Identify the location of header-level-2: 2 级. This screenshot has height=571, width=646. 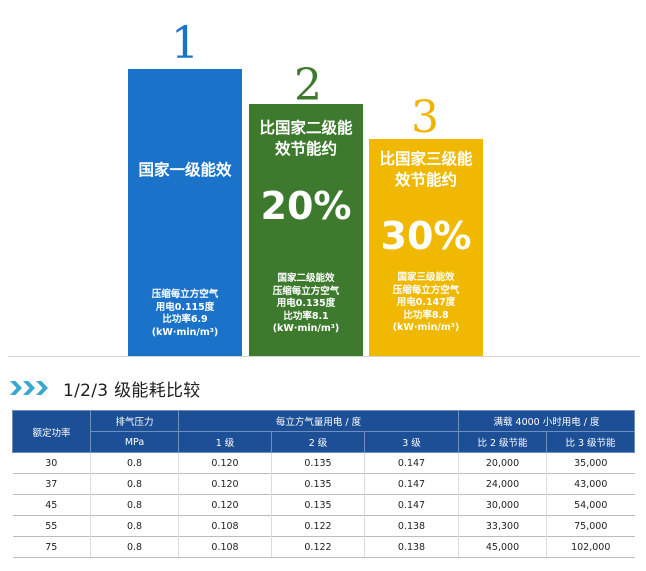
(318, 442).